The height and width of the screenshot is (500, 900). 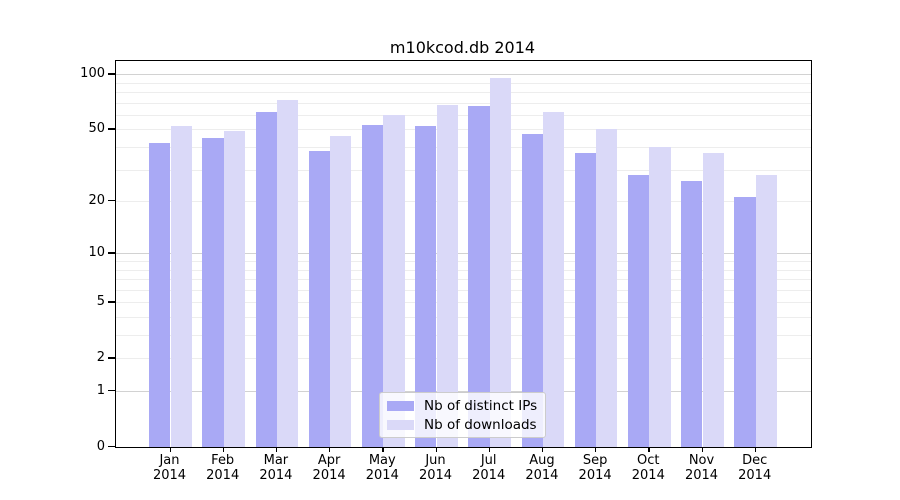 I want to click on legend-label: Nb of distinct IPs, so click(x=481, y=405).